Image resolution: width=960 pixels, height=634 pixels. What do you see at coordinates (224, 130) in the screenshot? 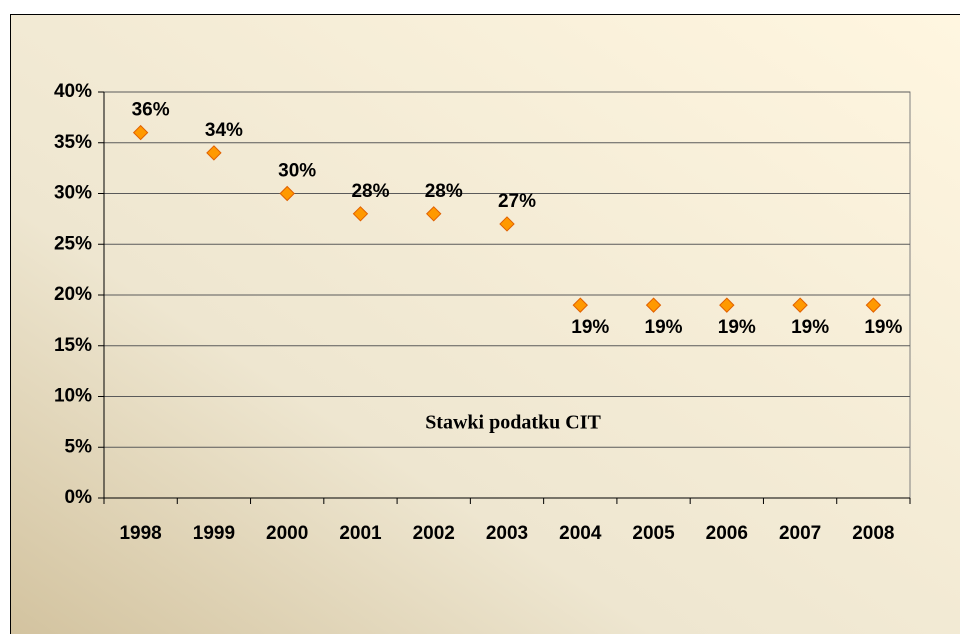
I see `data-label: 34%` at bounding box center [224, 130].